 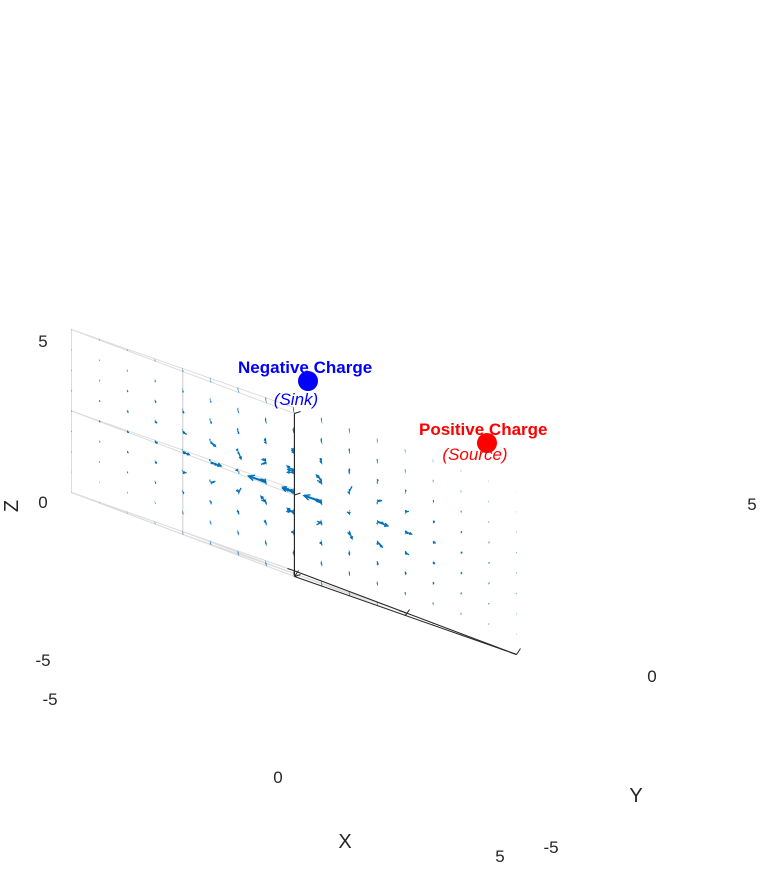 What do you see at coordinates (344, 842) in the screenshot?
I see `x-axis-label: X` at bounding box center [344, 842].